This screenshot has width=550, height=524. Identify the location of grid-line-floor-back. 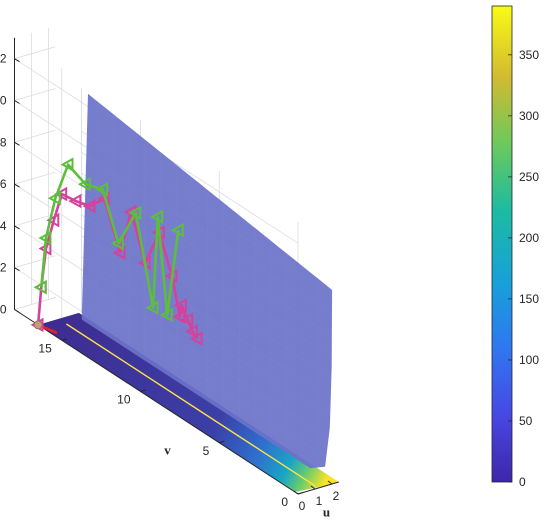
(35, 303).